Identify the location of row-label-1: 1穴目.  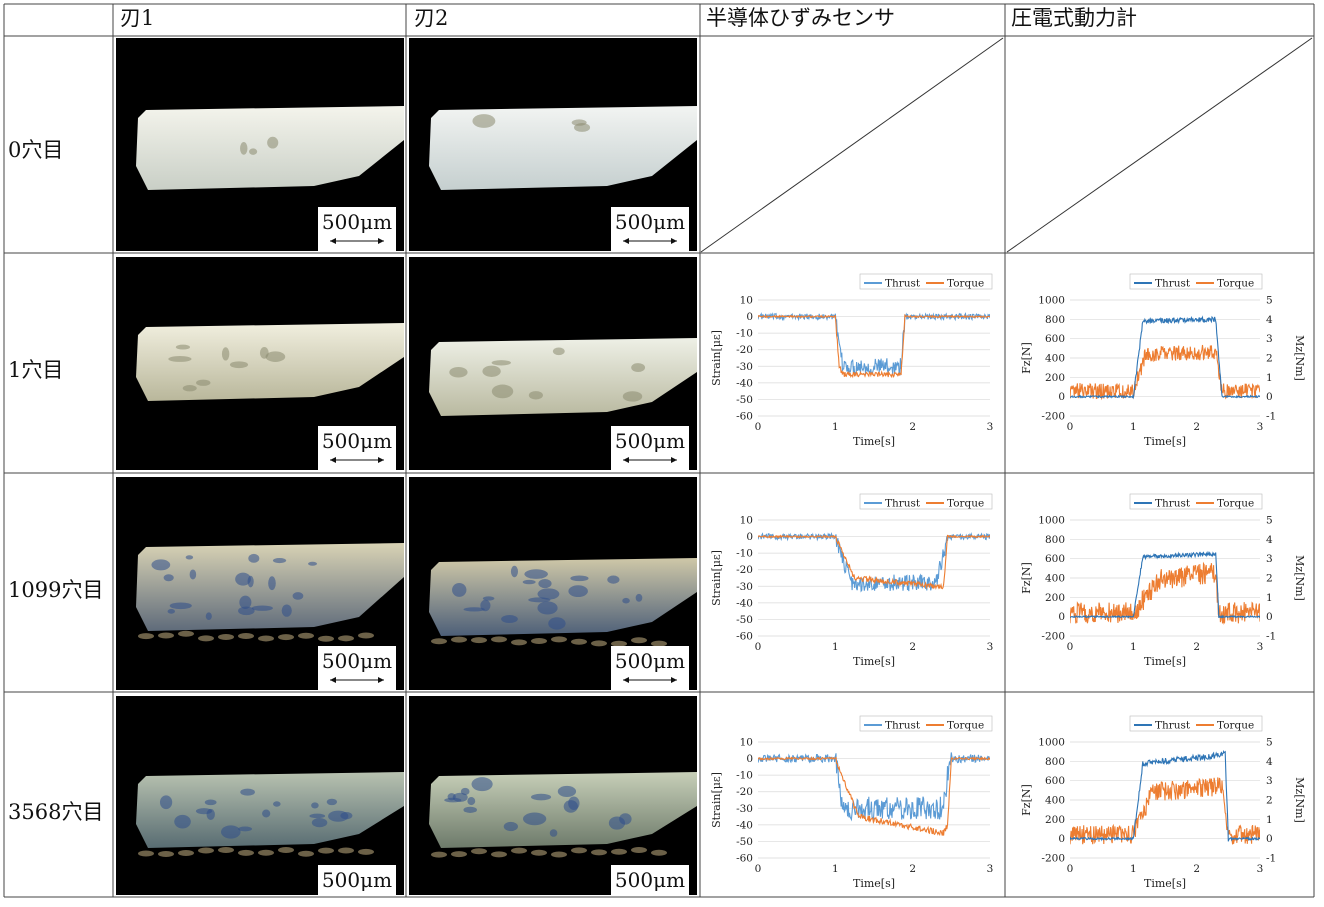
(36, 370).